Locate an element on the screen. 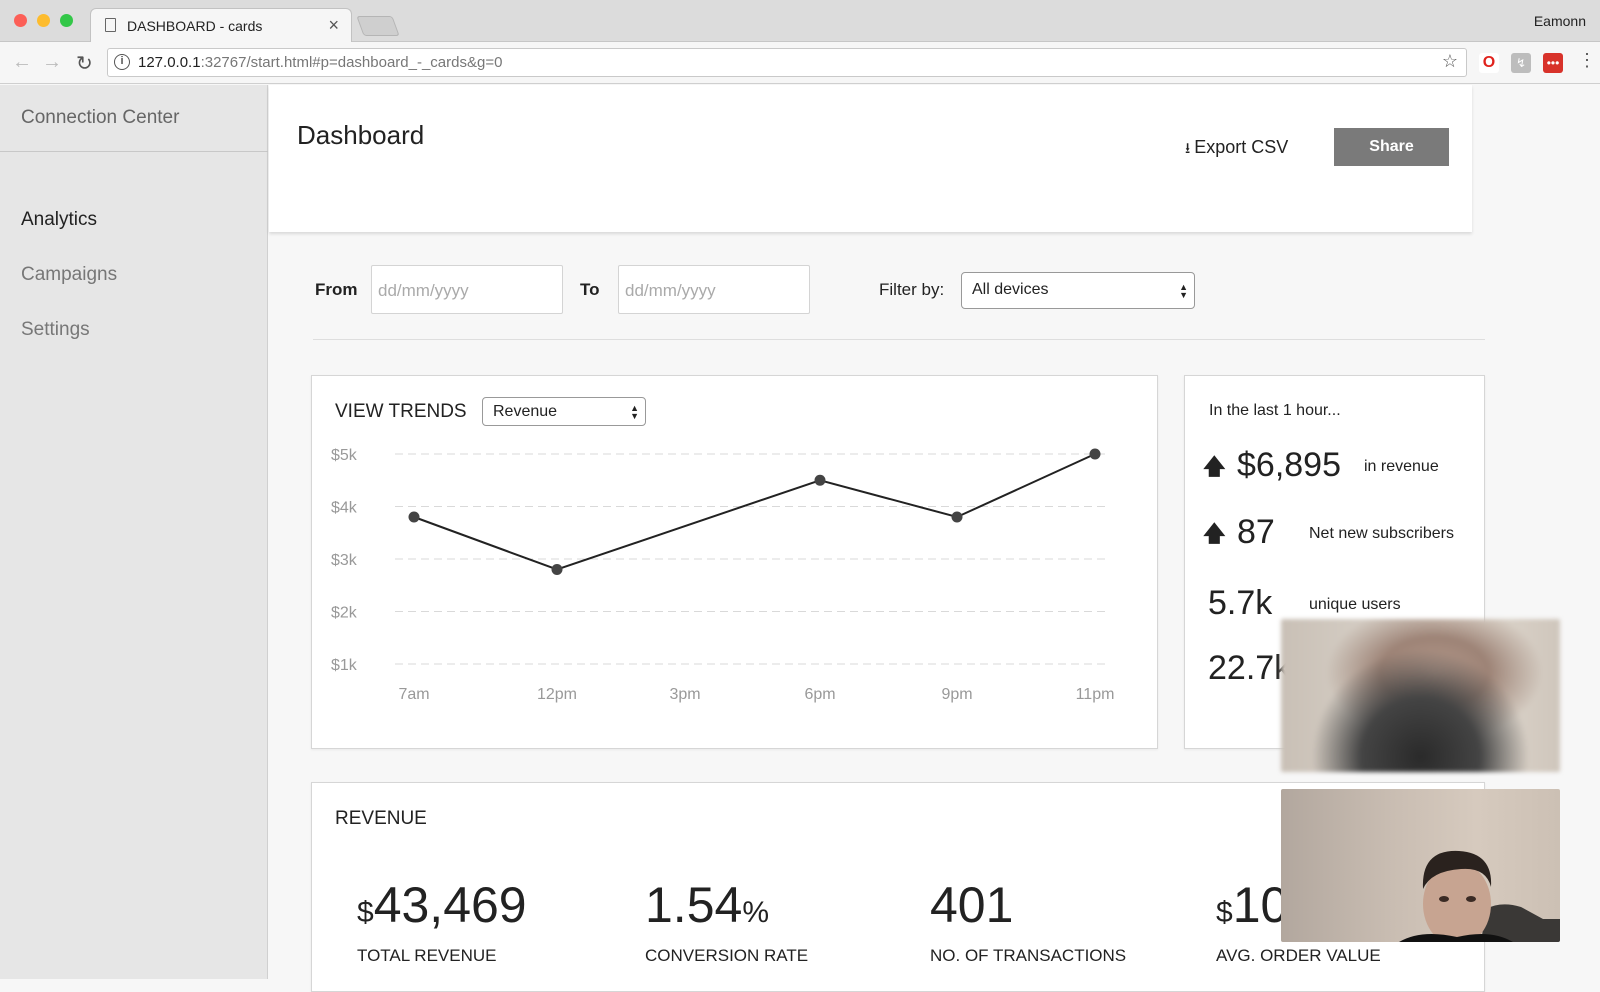 The image size is (1600, 992). y-tick-label: $4k is located at coordinates (344, 508).